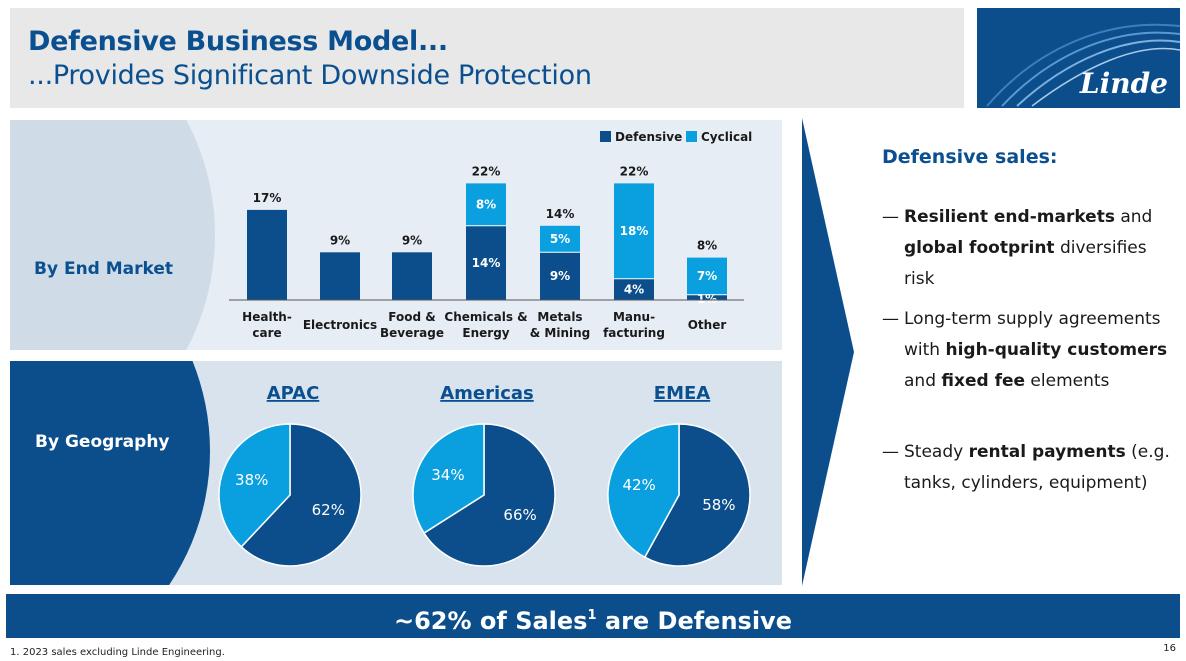  What do you see at coordinates (605, 136) in the screenshot?
I see `legend-defensive-swatch` at bounding box center [605, 136].